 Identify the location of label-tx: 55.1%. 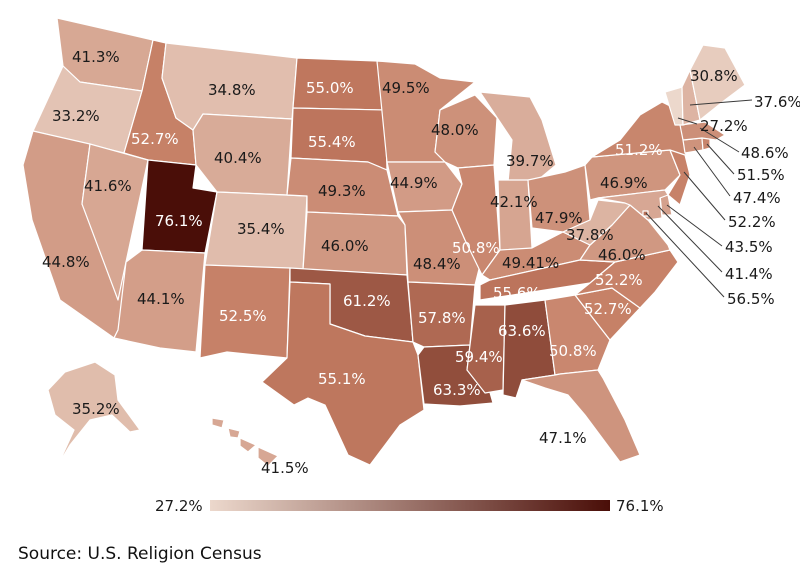
(342, 379).